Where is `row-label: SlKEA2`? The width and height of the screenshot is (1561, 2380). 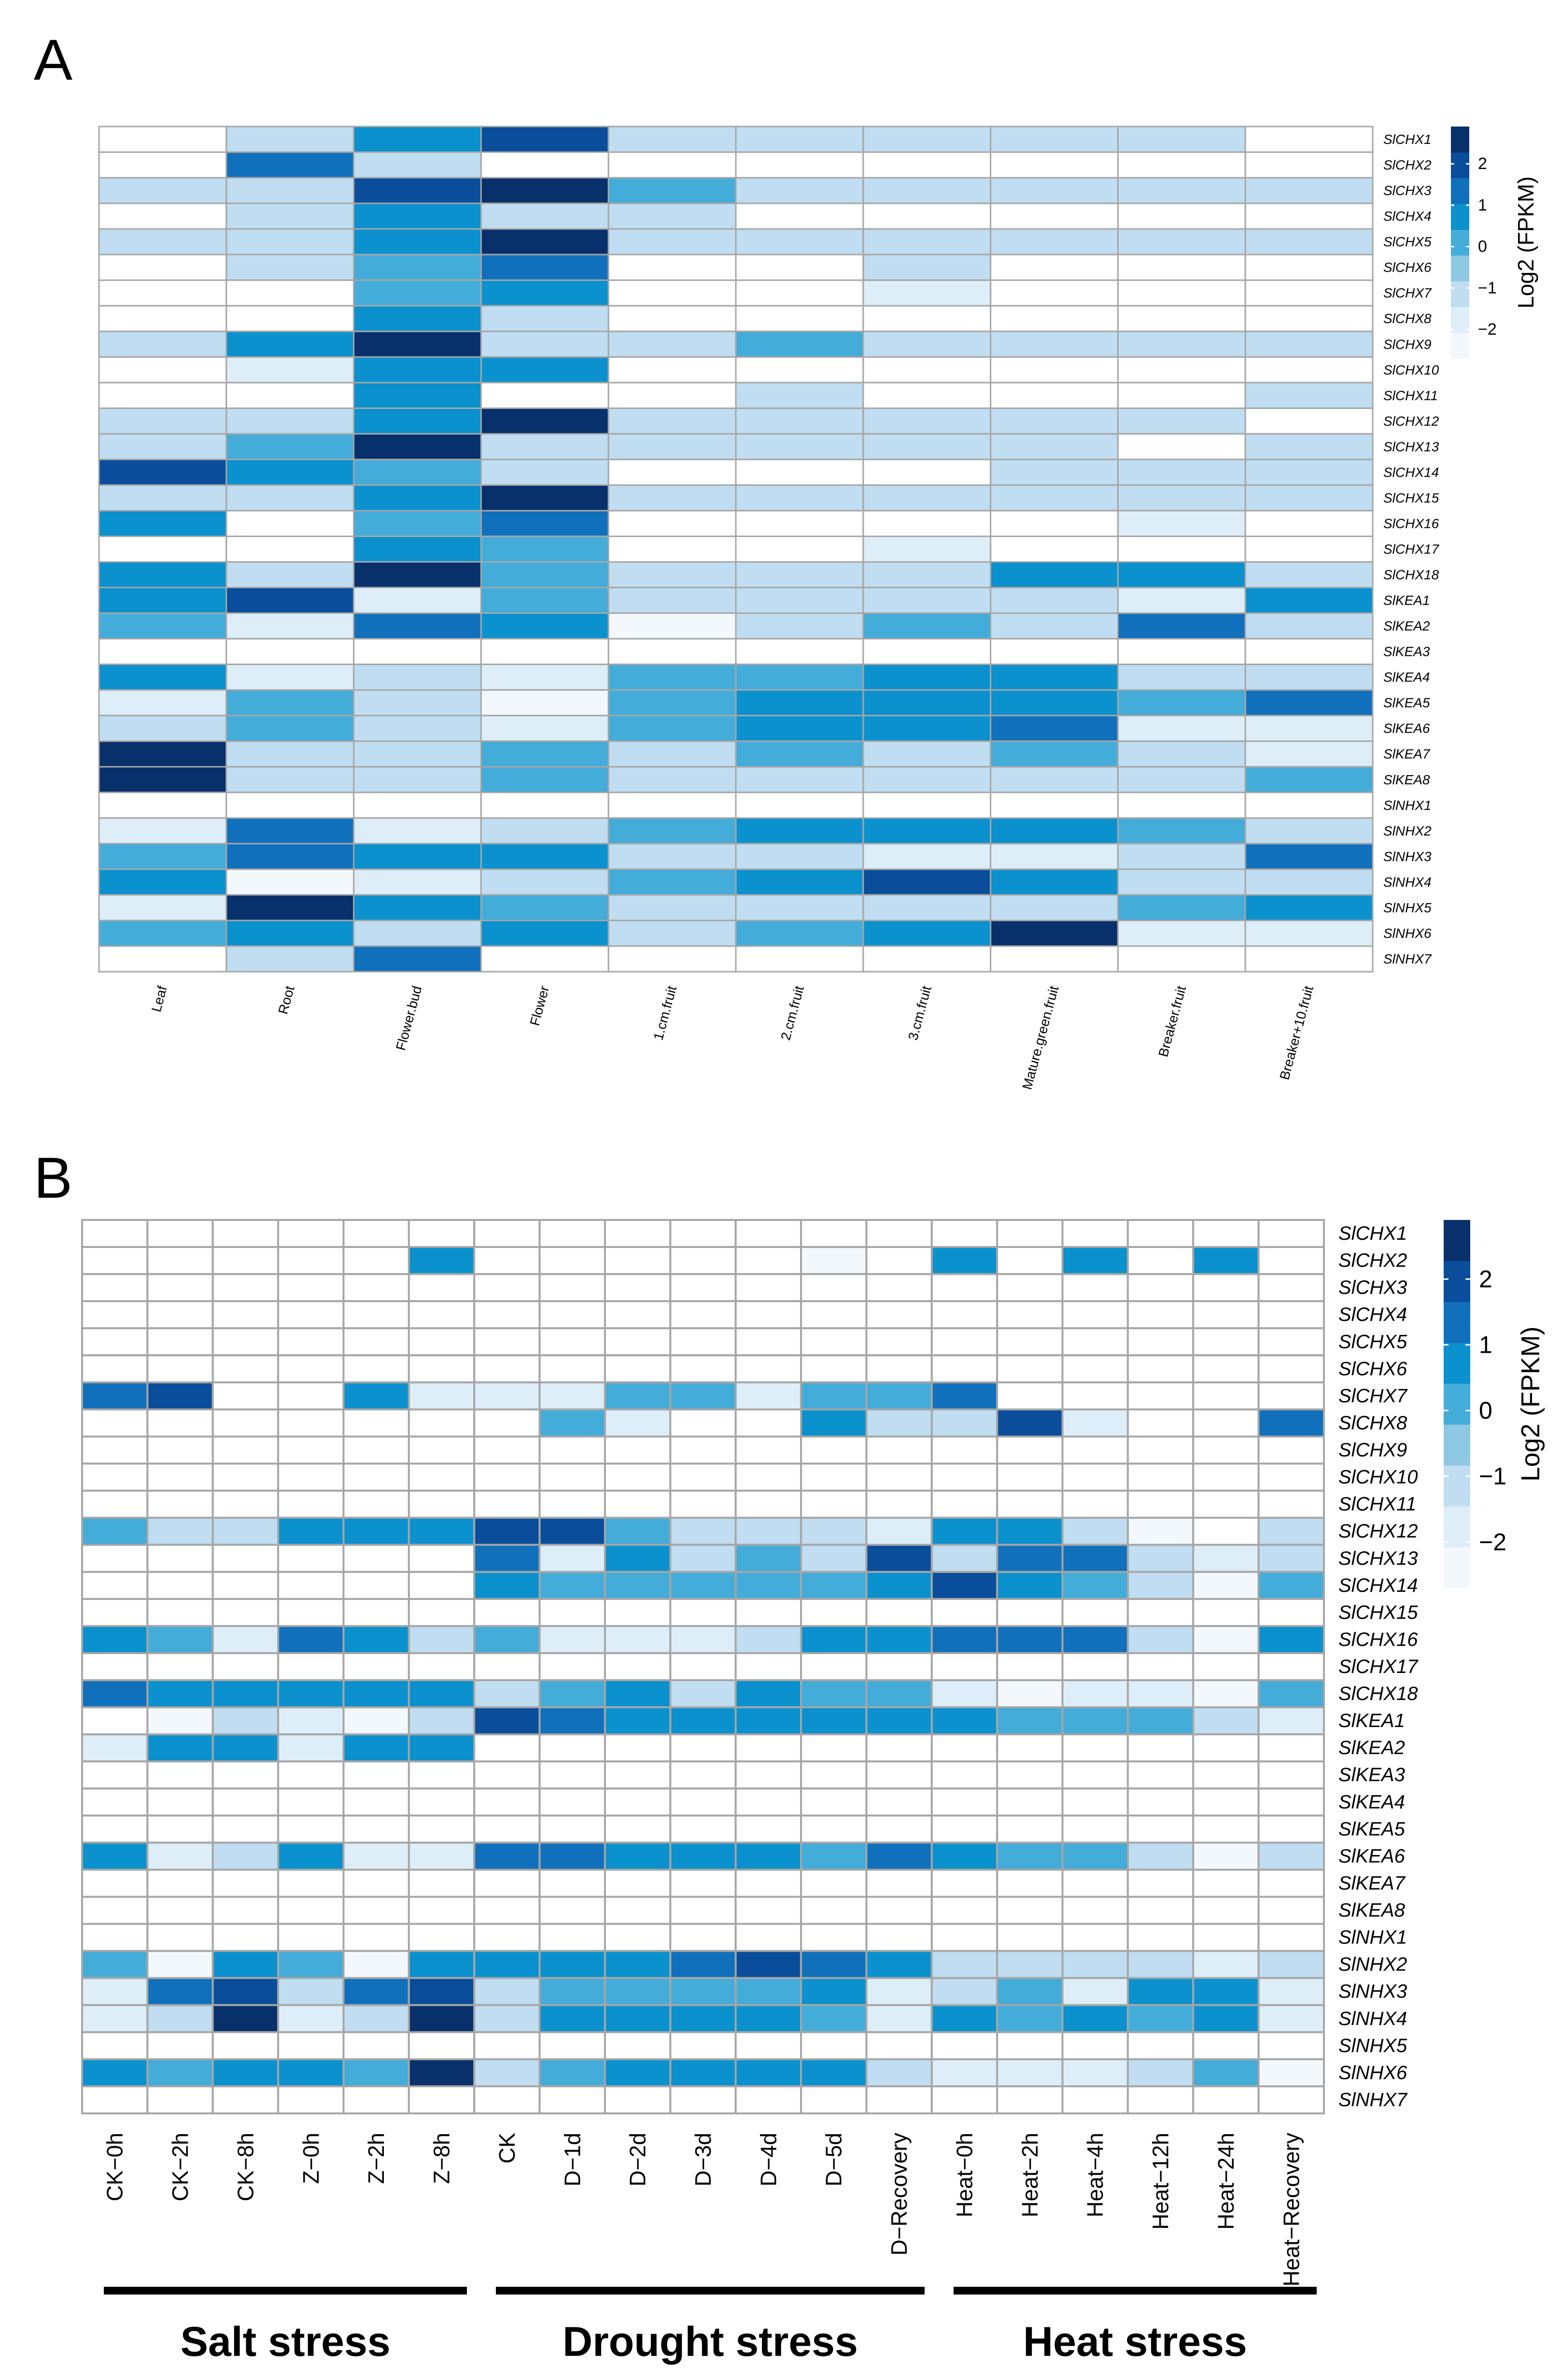
row-label: SlKEA2 is located at coordinates (1407, 626).